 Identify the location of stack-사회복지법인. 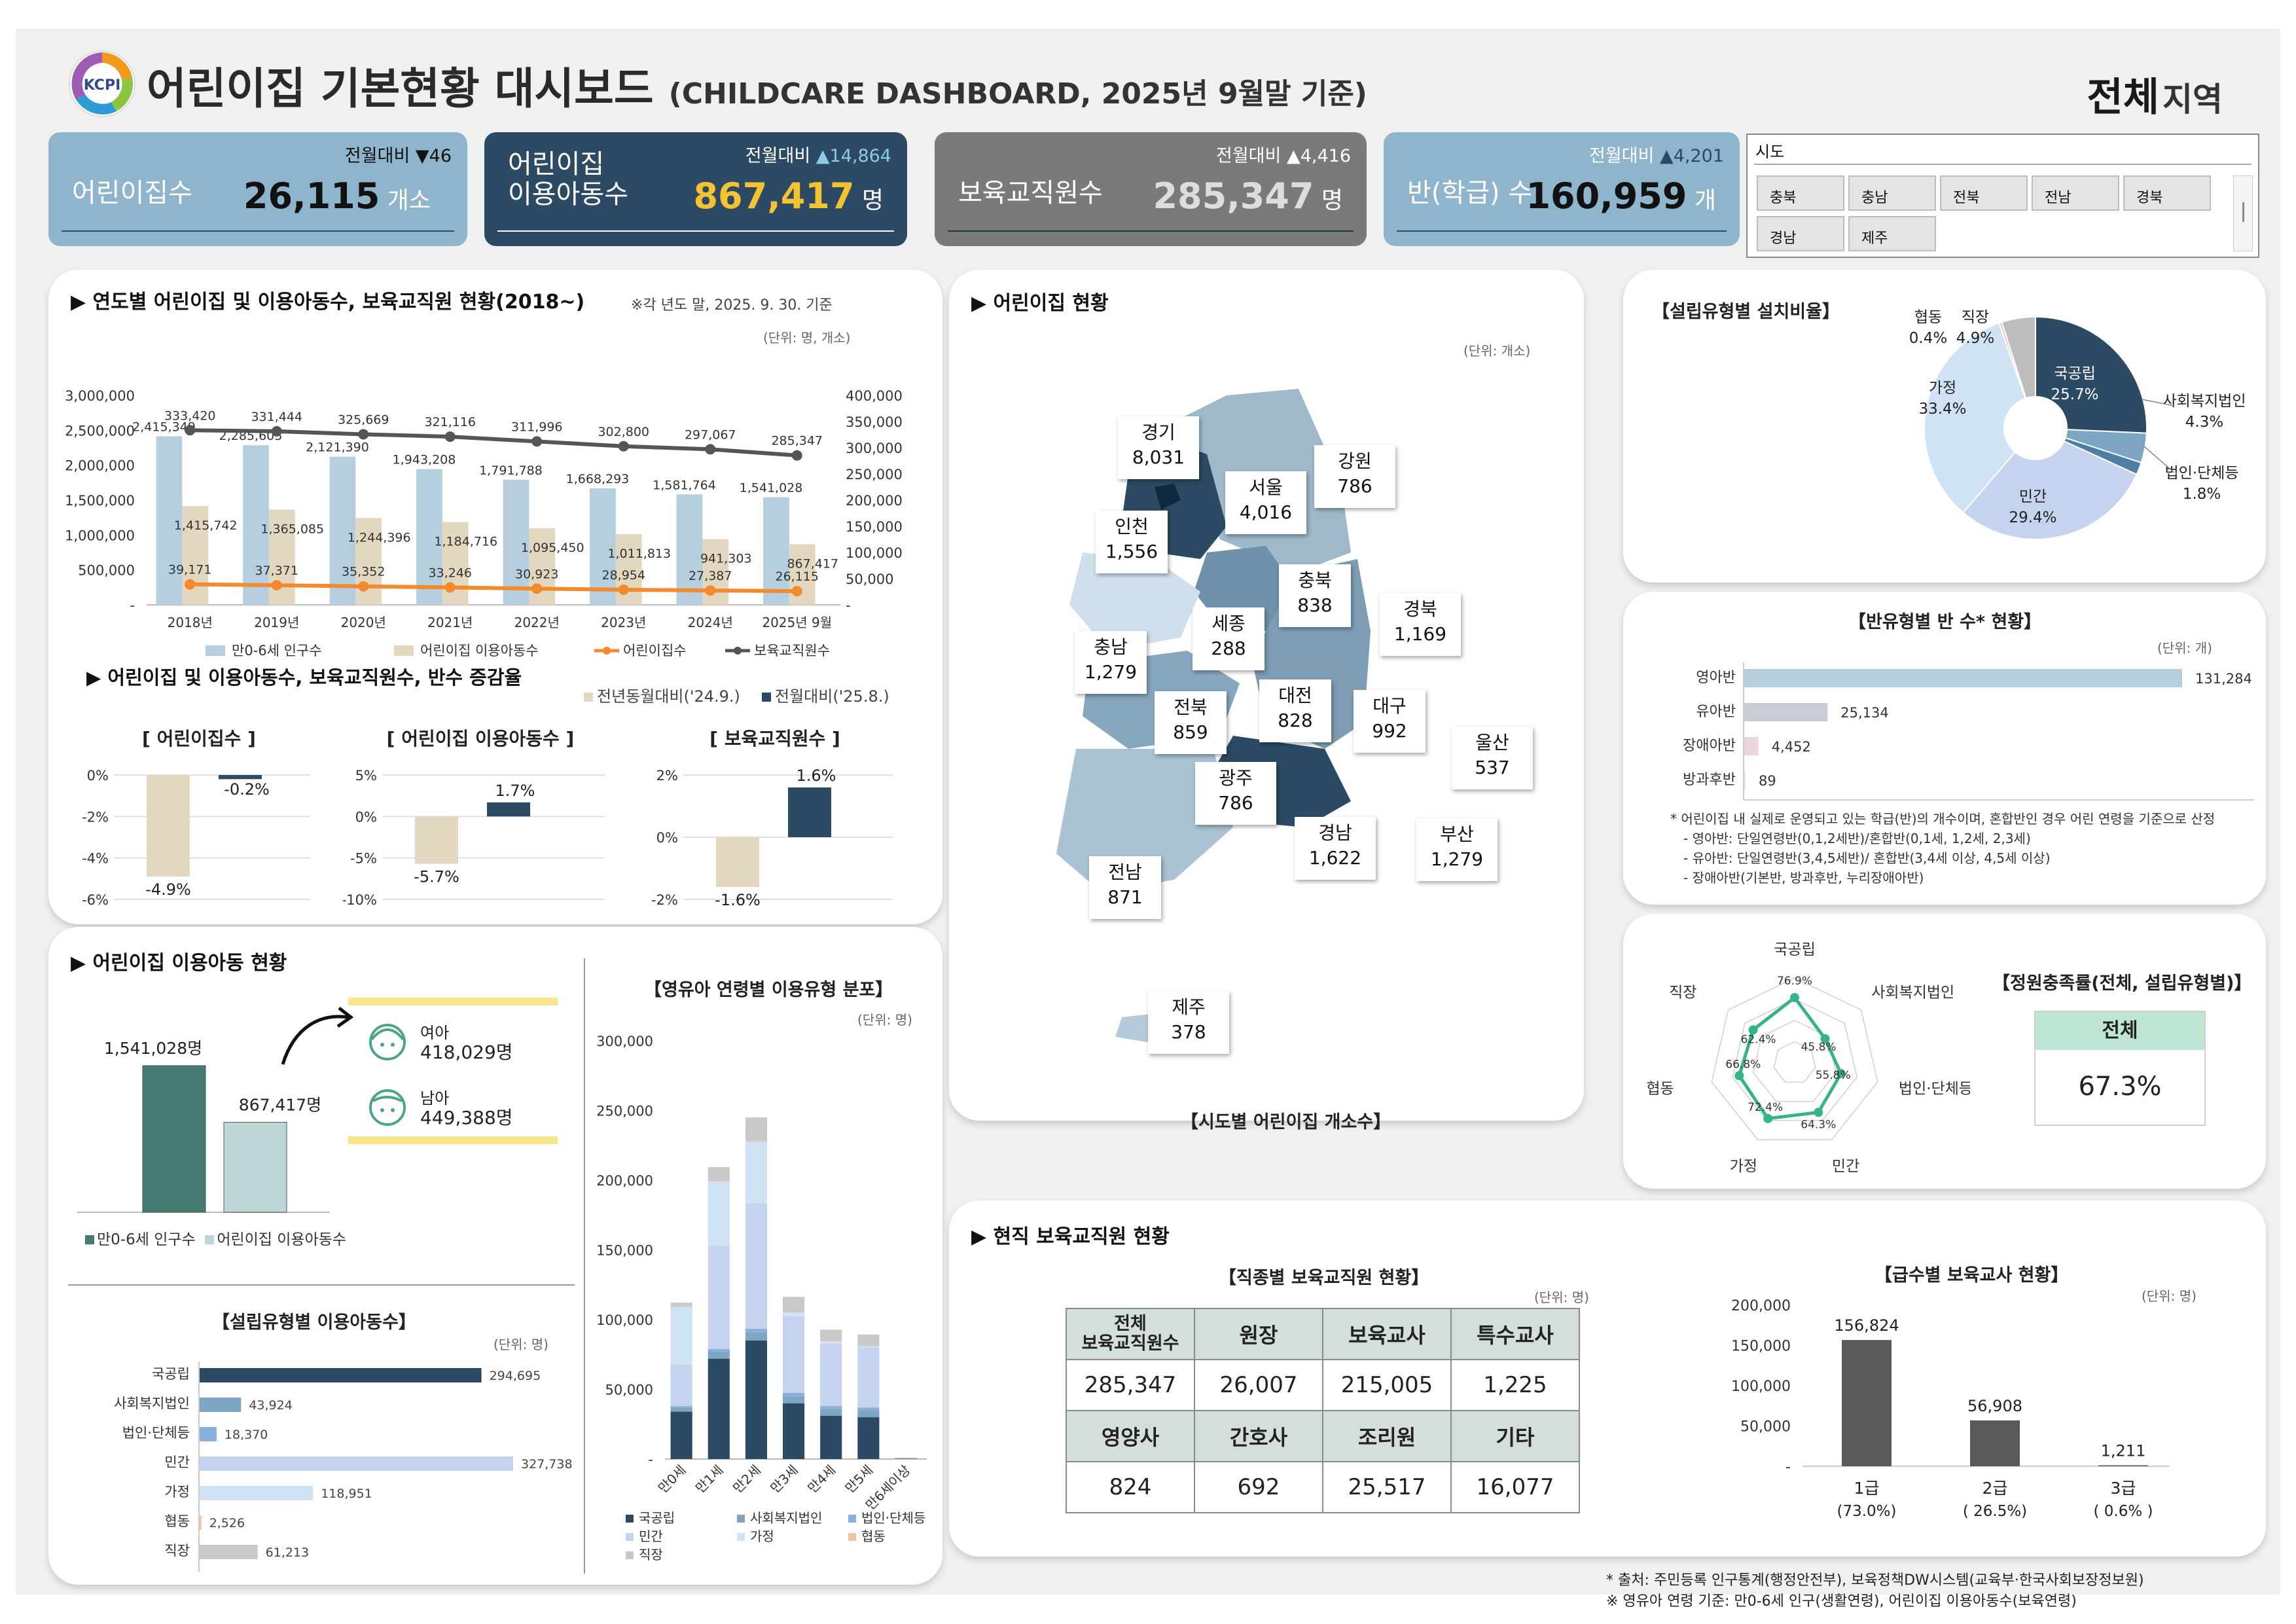
(794, 1399).